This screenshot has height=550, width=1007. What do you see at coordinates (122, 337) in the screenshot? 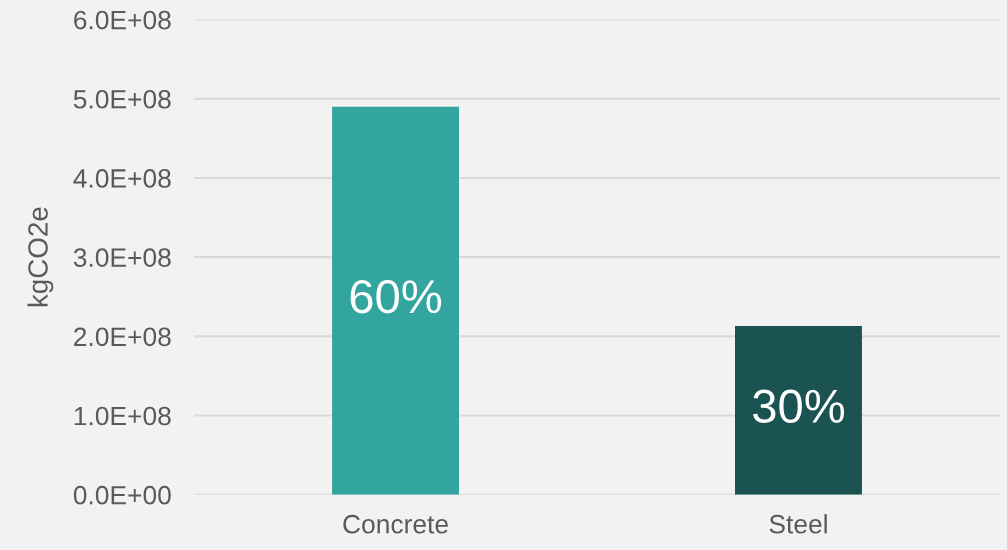
I see `y-tick-label: 2.0E+08` at bounding box center [122, 337].